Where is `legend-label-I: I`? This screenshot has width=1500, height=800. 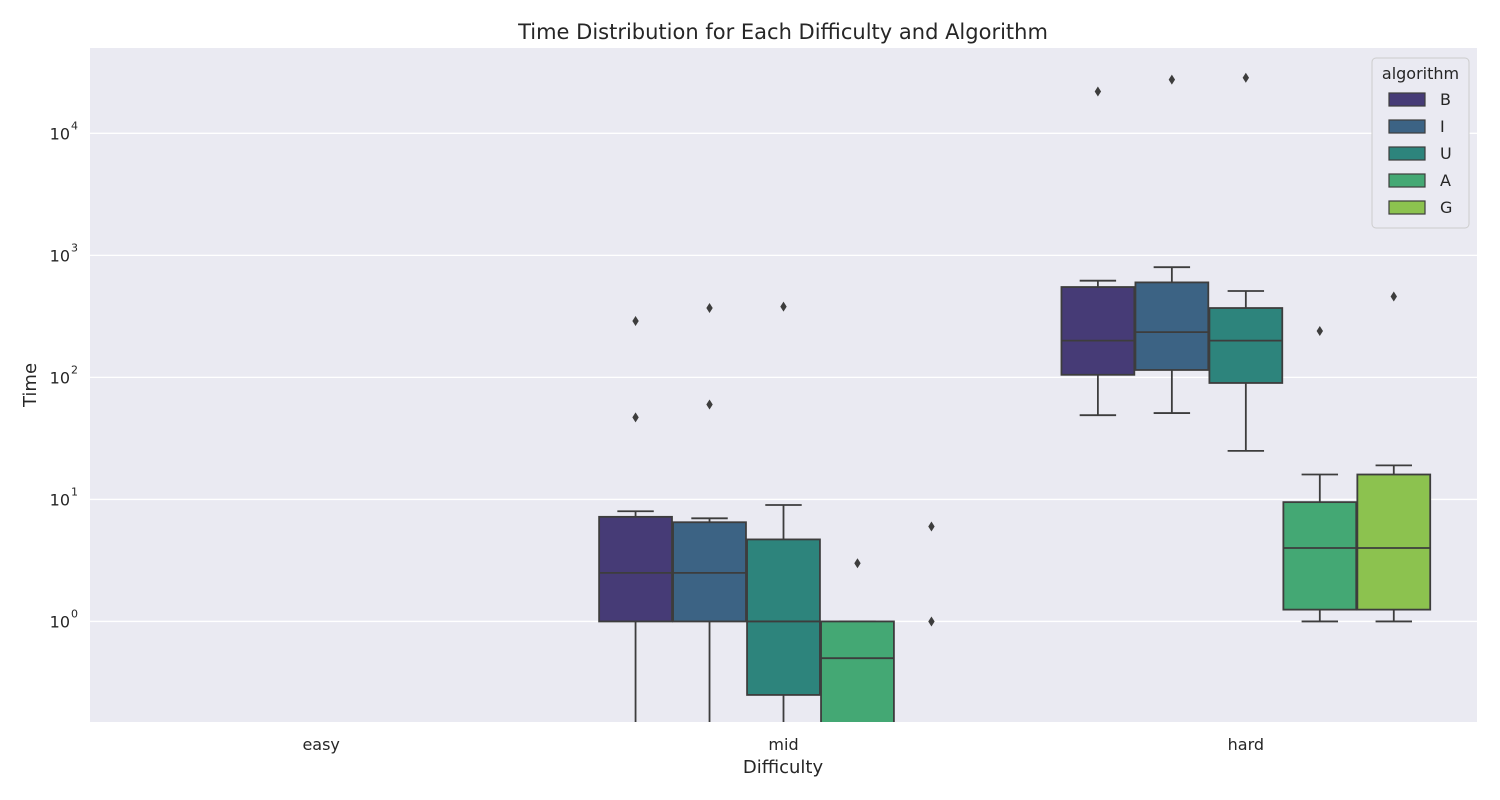
legend-label-I: I is located at coordinates (1442, 126).